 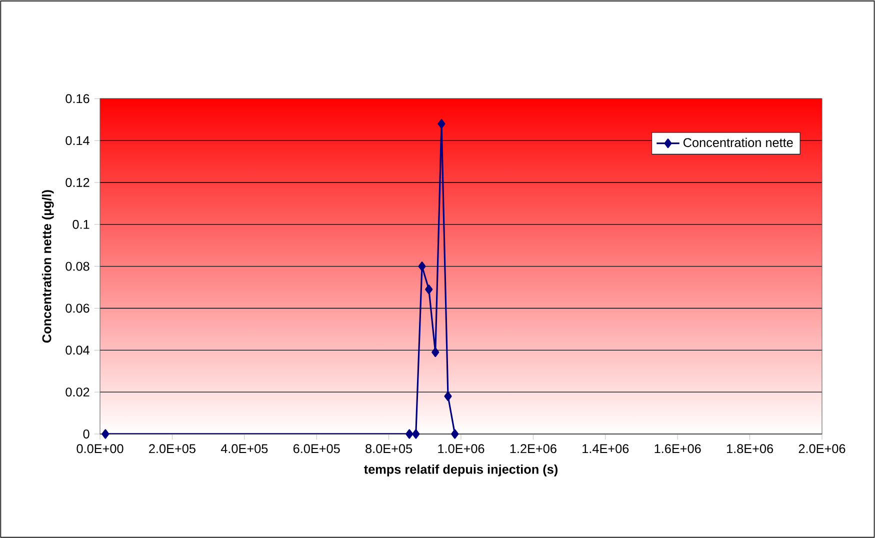 What do you see at coordinates (86, 434) in the screenshot?
I see `y-tick-label: 0` at bounding box center [86, 434].